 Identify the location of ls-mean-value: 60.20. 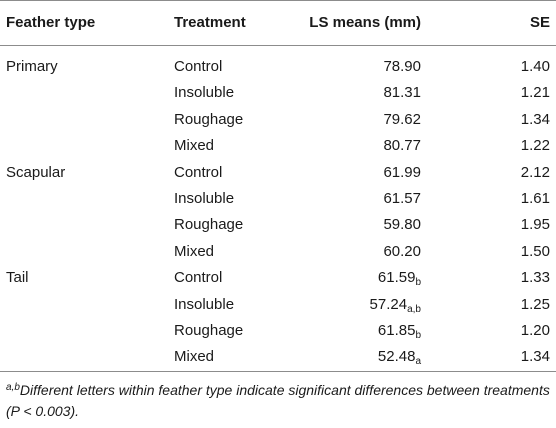
(402, 251).